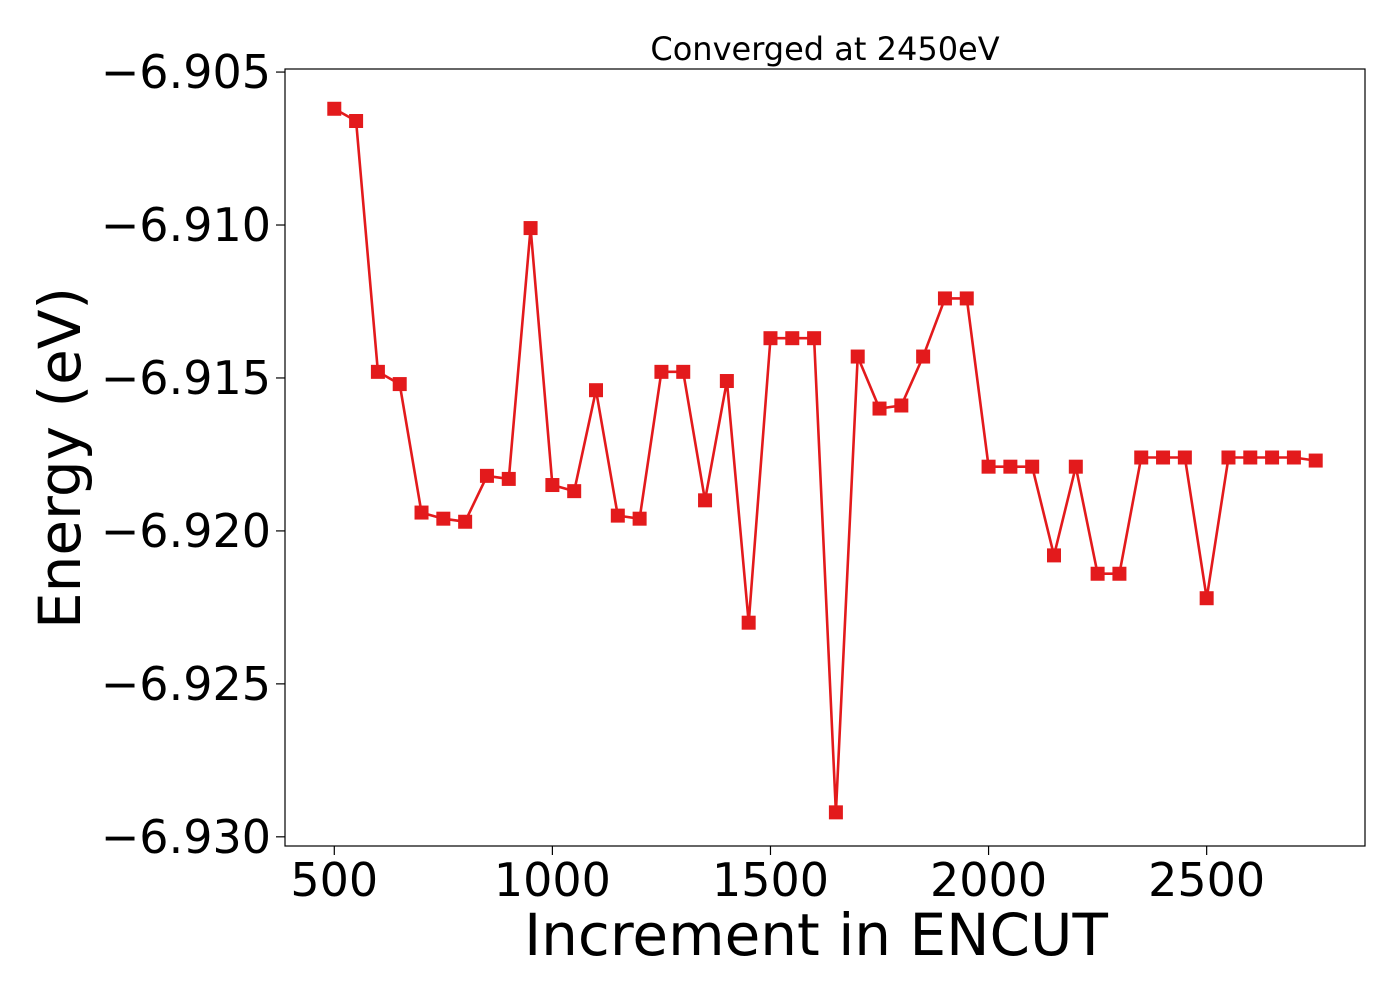  Describe the element at coordinates (1206, 880) in the screenshot. I see `x-tick-label: 2500` at that location.